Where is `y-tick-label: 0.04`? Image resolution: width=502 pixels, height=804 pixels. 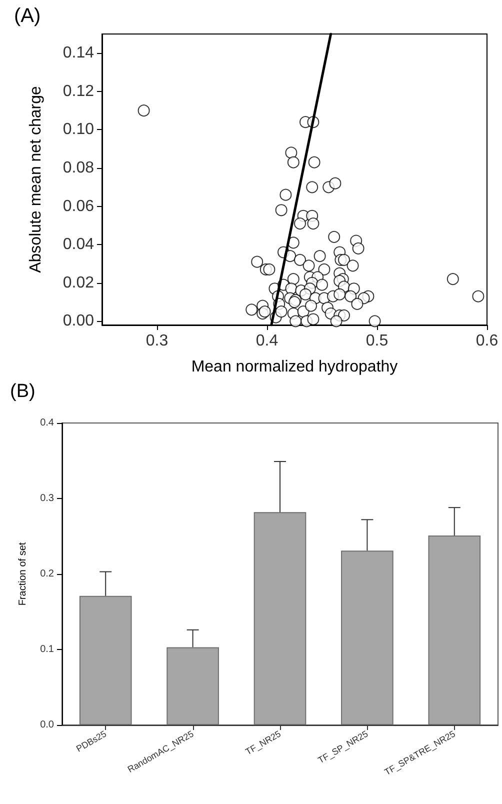
y-tick-label: 0.04 is located at coordinates (78, 245).